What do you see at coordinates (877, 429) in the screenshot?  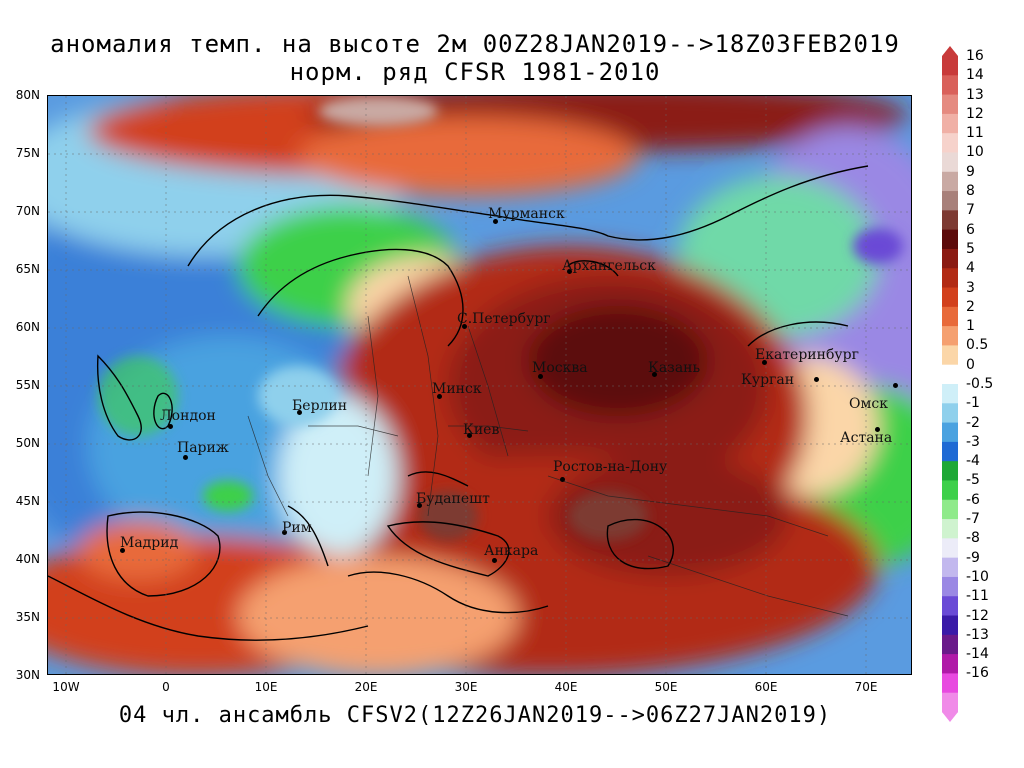 I see `city-marker-astana` at bounding box center [877, 429].